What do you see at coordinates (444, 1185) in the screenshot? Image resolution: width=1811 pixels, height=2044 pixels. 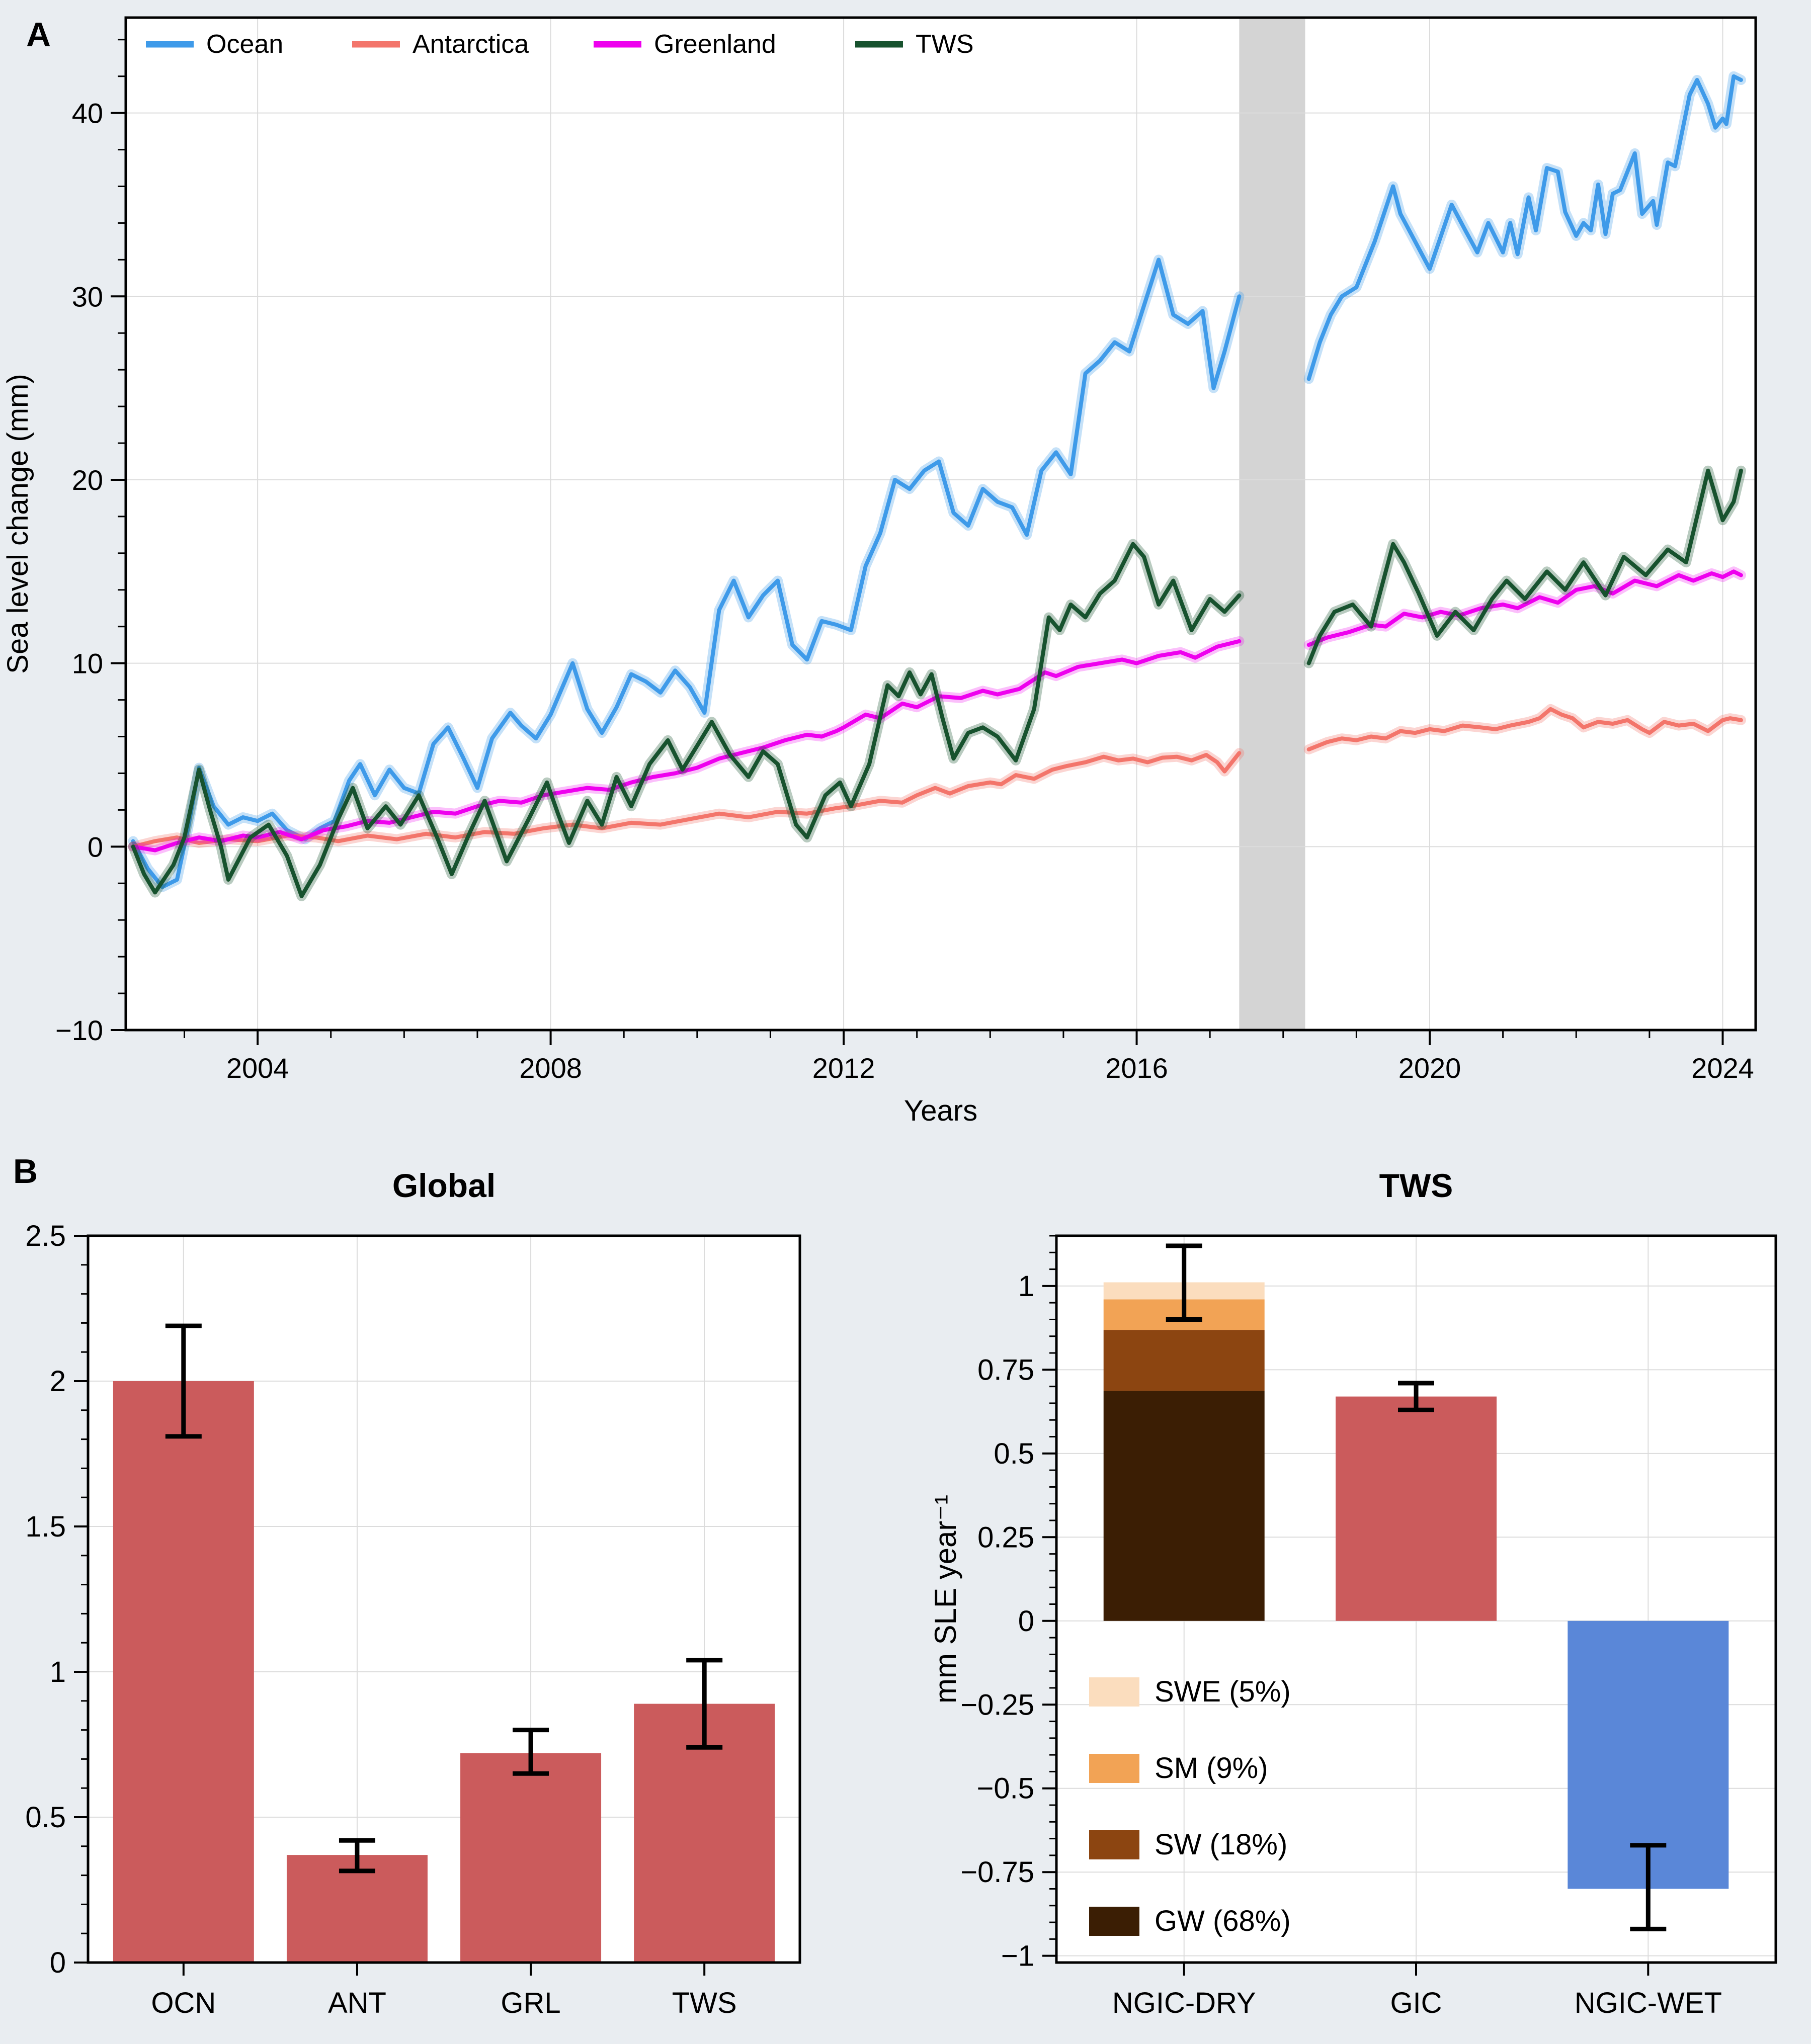 I see `chart-title: Global` at bounding box center [444, 1185].